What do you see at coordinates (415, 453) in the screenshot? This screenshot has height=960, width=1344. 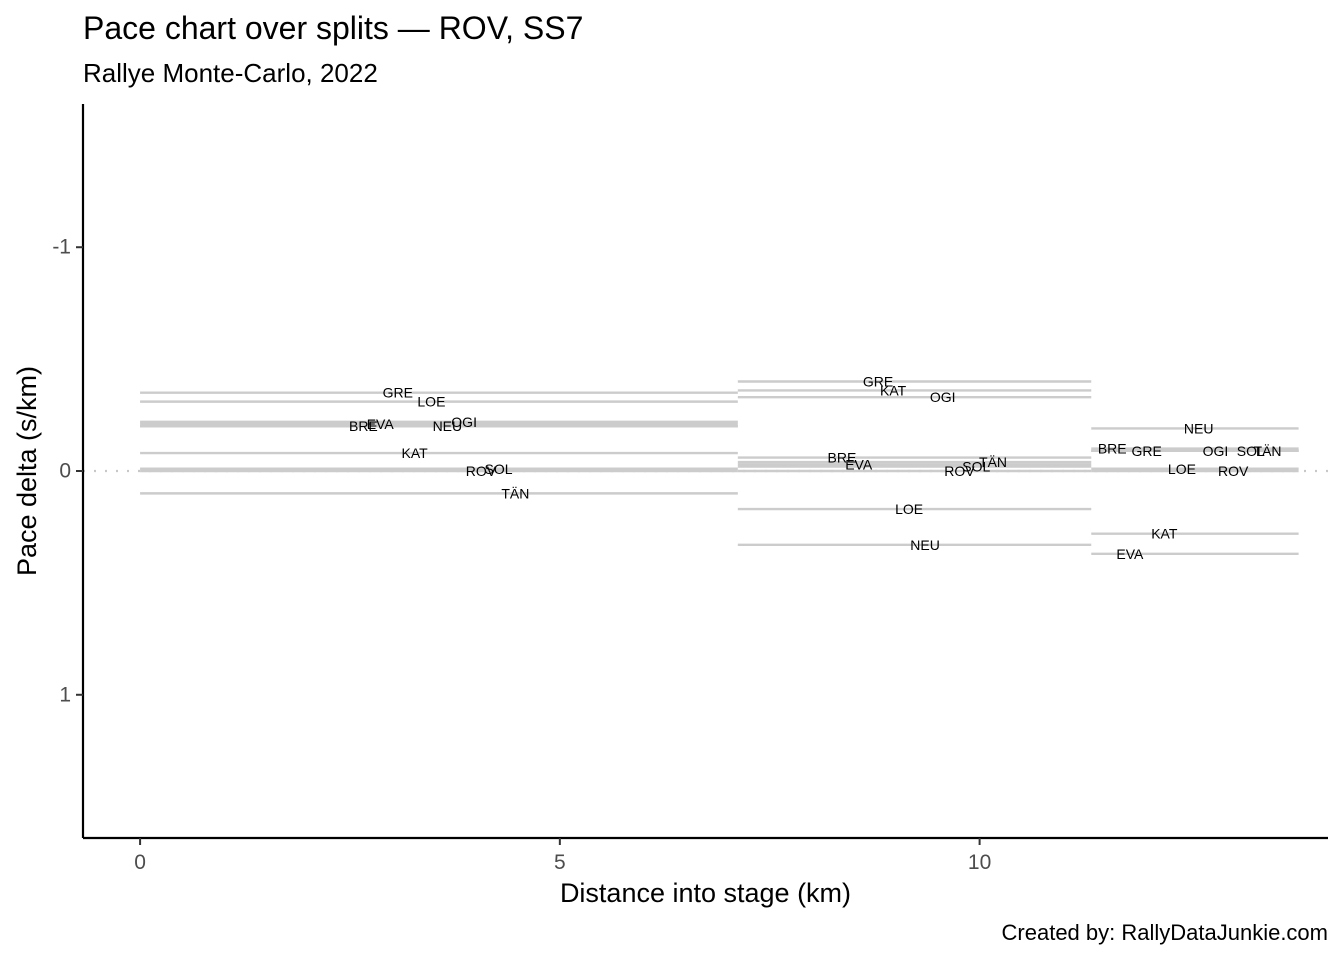 I see `driver-label-kat-split-1: KAT` at bounding box center [415, 453].